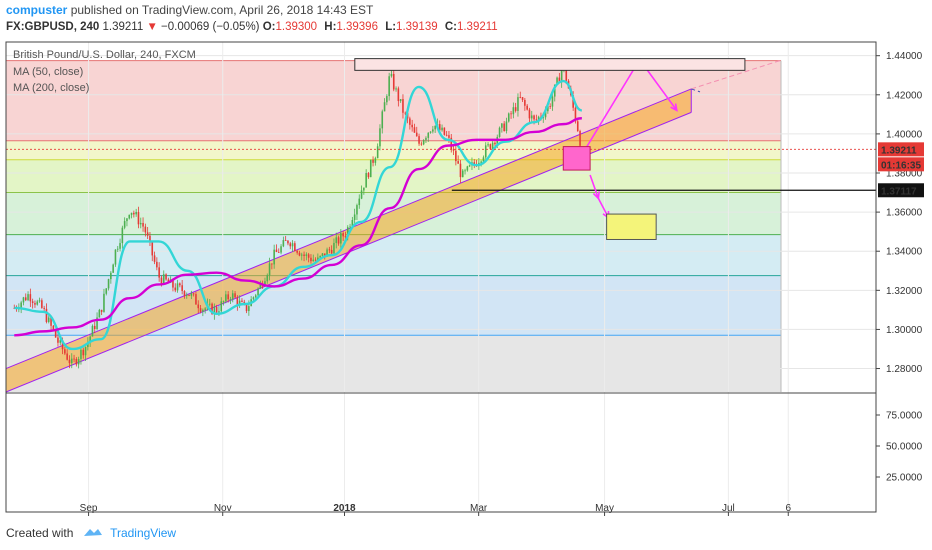 The height and width of the screenshot is (550, 932). Describe the element at coordinates (904, 174) in the screenshot. I see `y-tick-label: 1.38000` at that location.